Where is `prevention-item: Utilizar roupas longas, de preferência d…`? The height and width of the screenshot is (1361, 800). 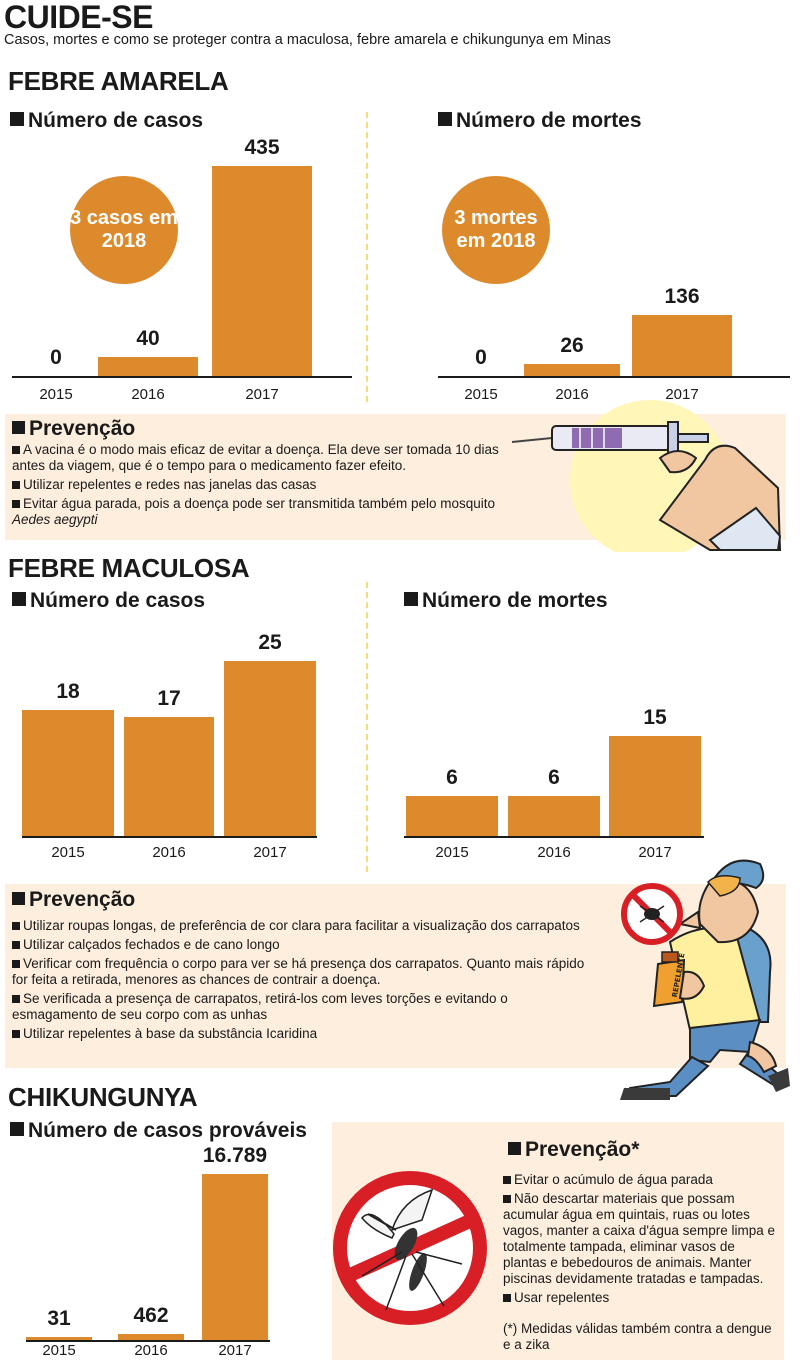 prevention-item: Utilizar roupas longas, de preferência d… is located at coordinates (299, 926).